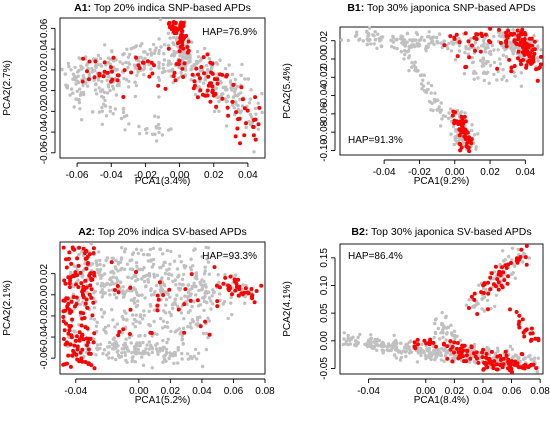 The width and height of the screenshot is (550, 442). What do you see at coordinates (139, 391) in the screenshot?
I see `x-tick-label: 0.00` at bounding box center [139, 391].